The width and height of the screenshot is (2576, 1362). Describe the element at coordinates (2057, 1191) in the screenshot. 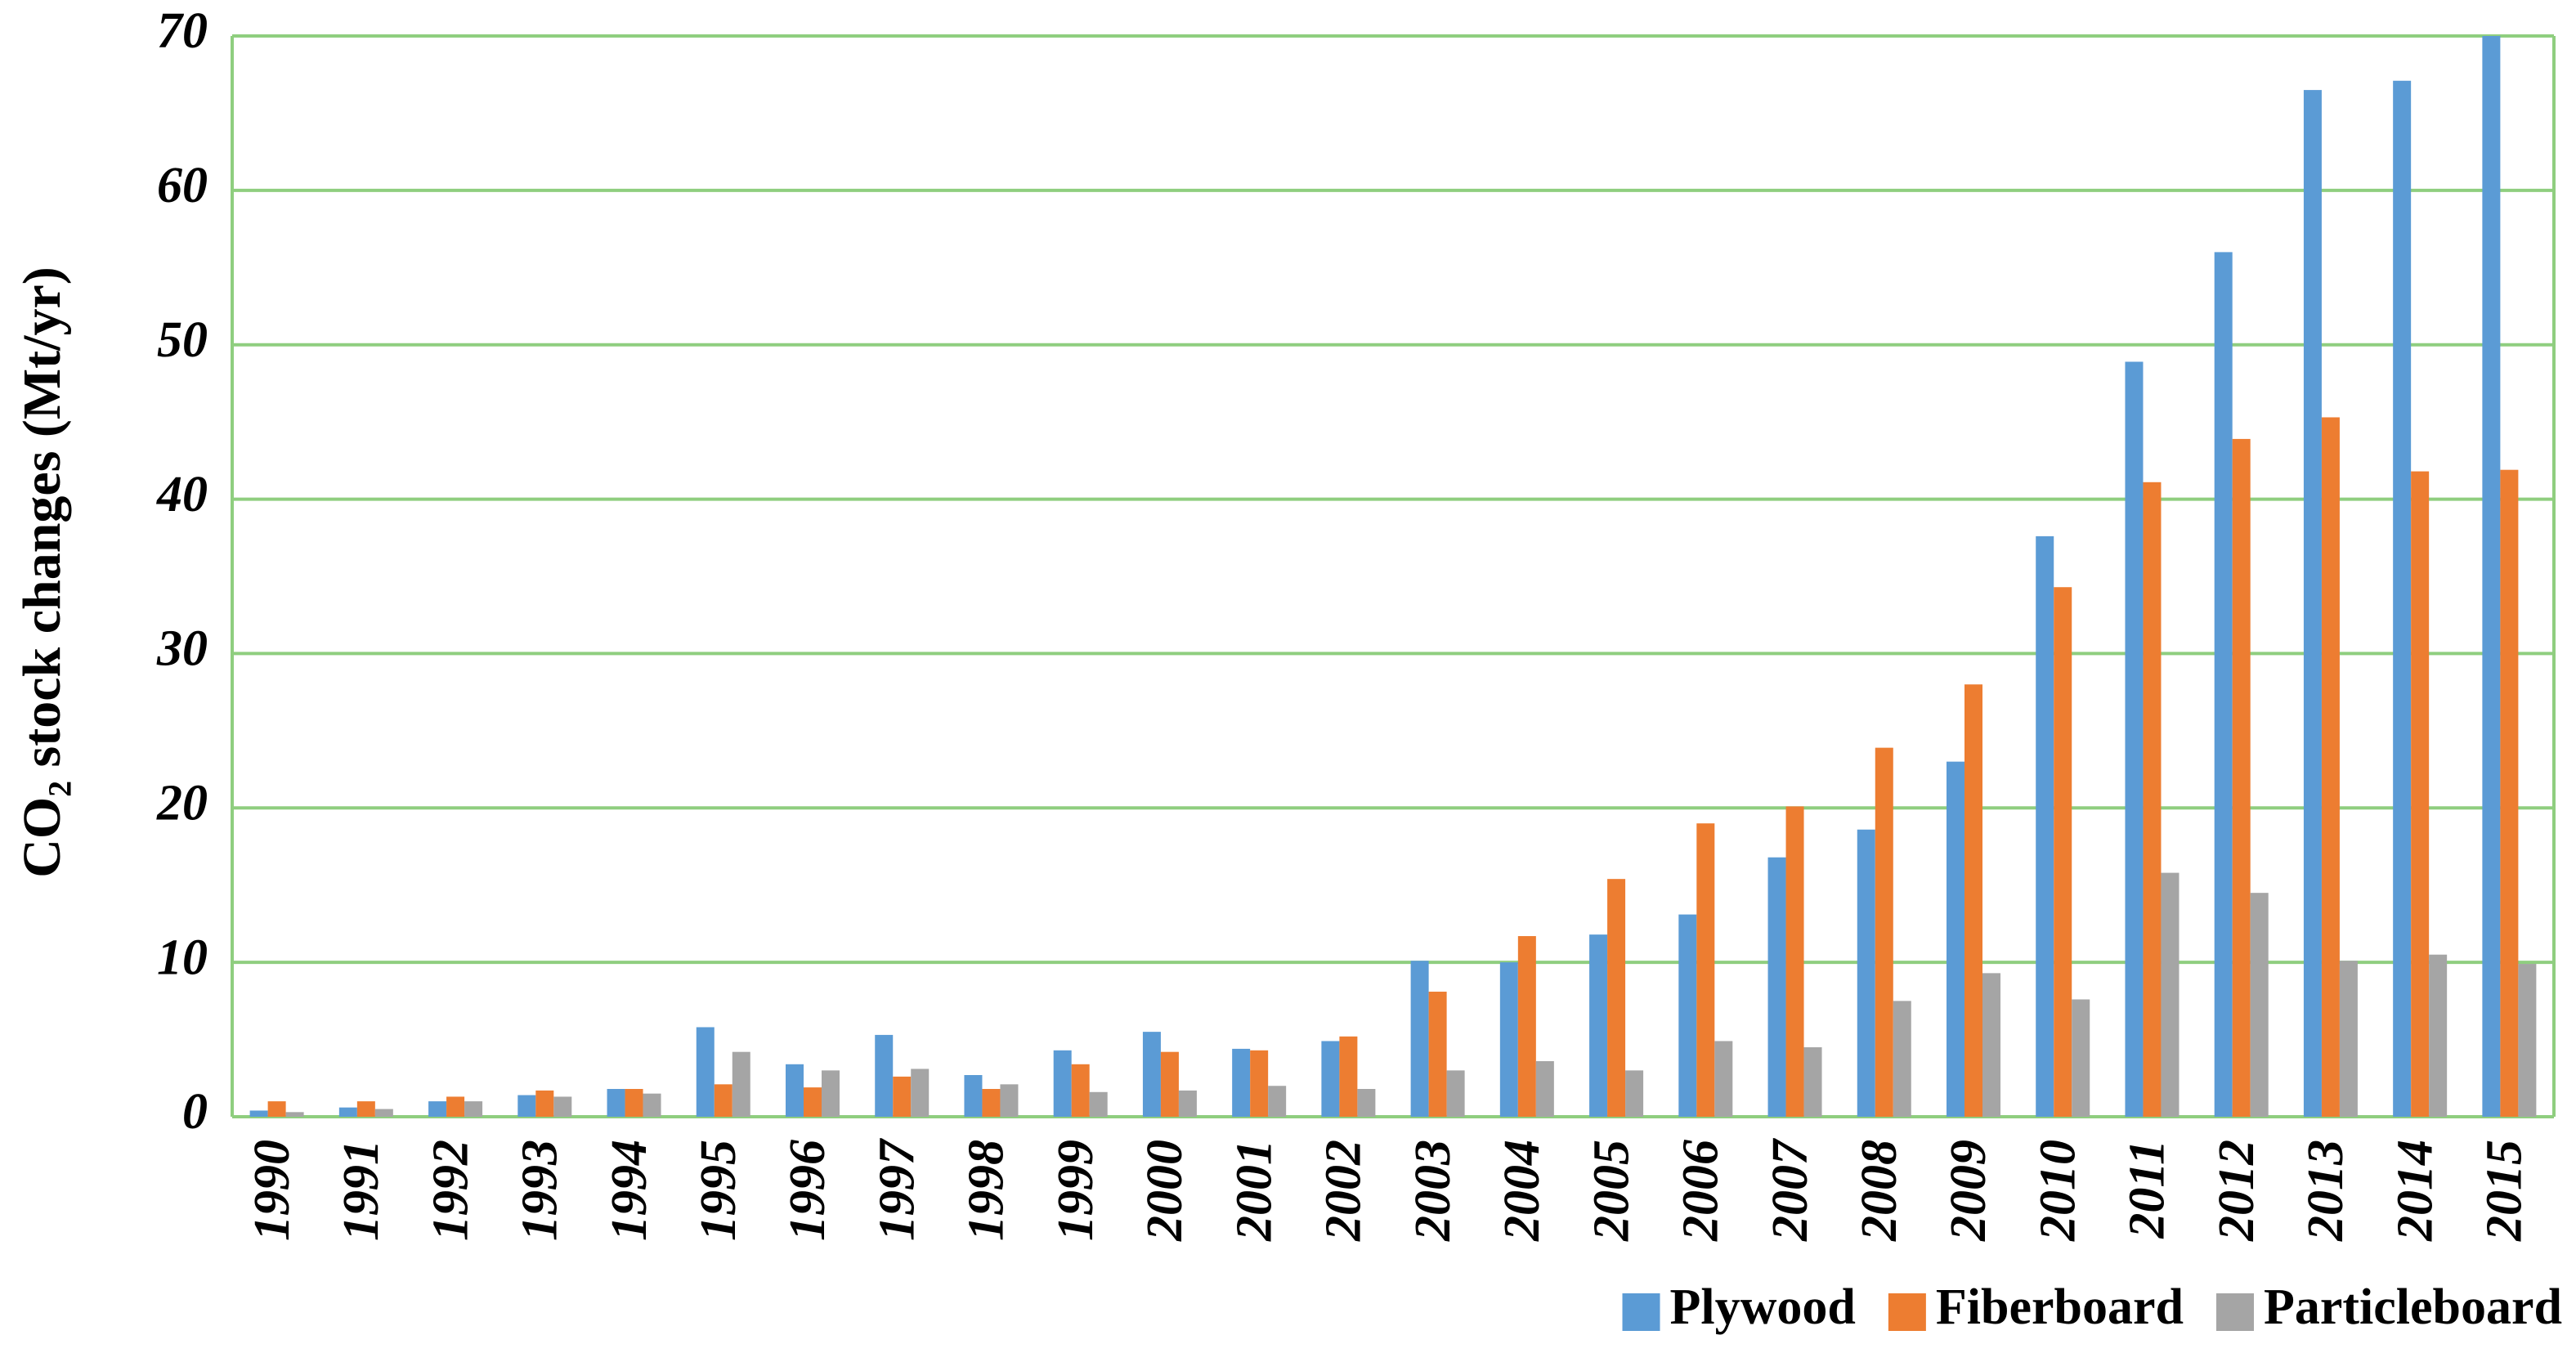

I see `x-tick-label: 2010` at that location.